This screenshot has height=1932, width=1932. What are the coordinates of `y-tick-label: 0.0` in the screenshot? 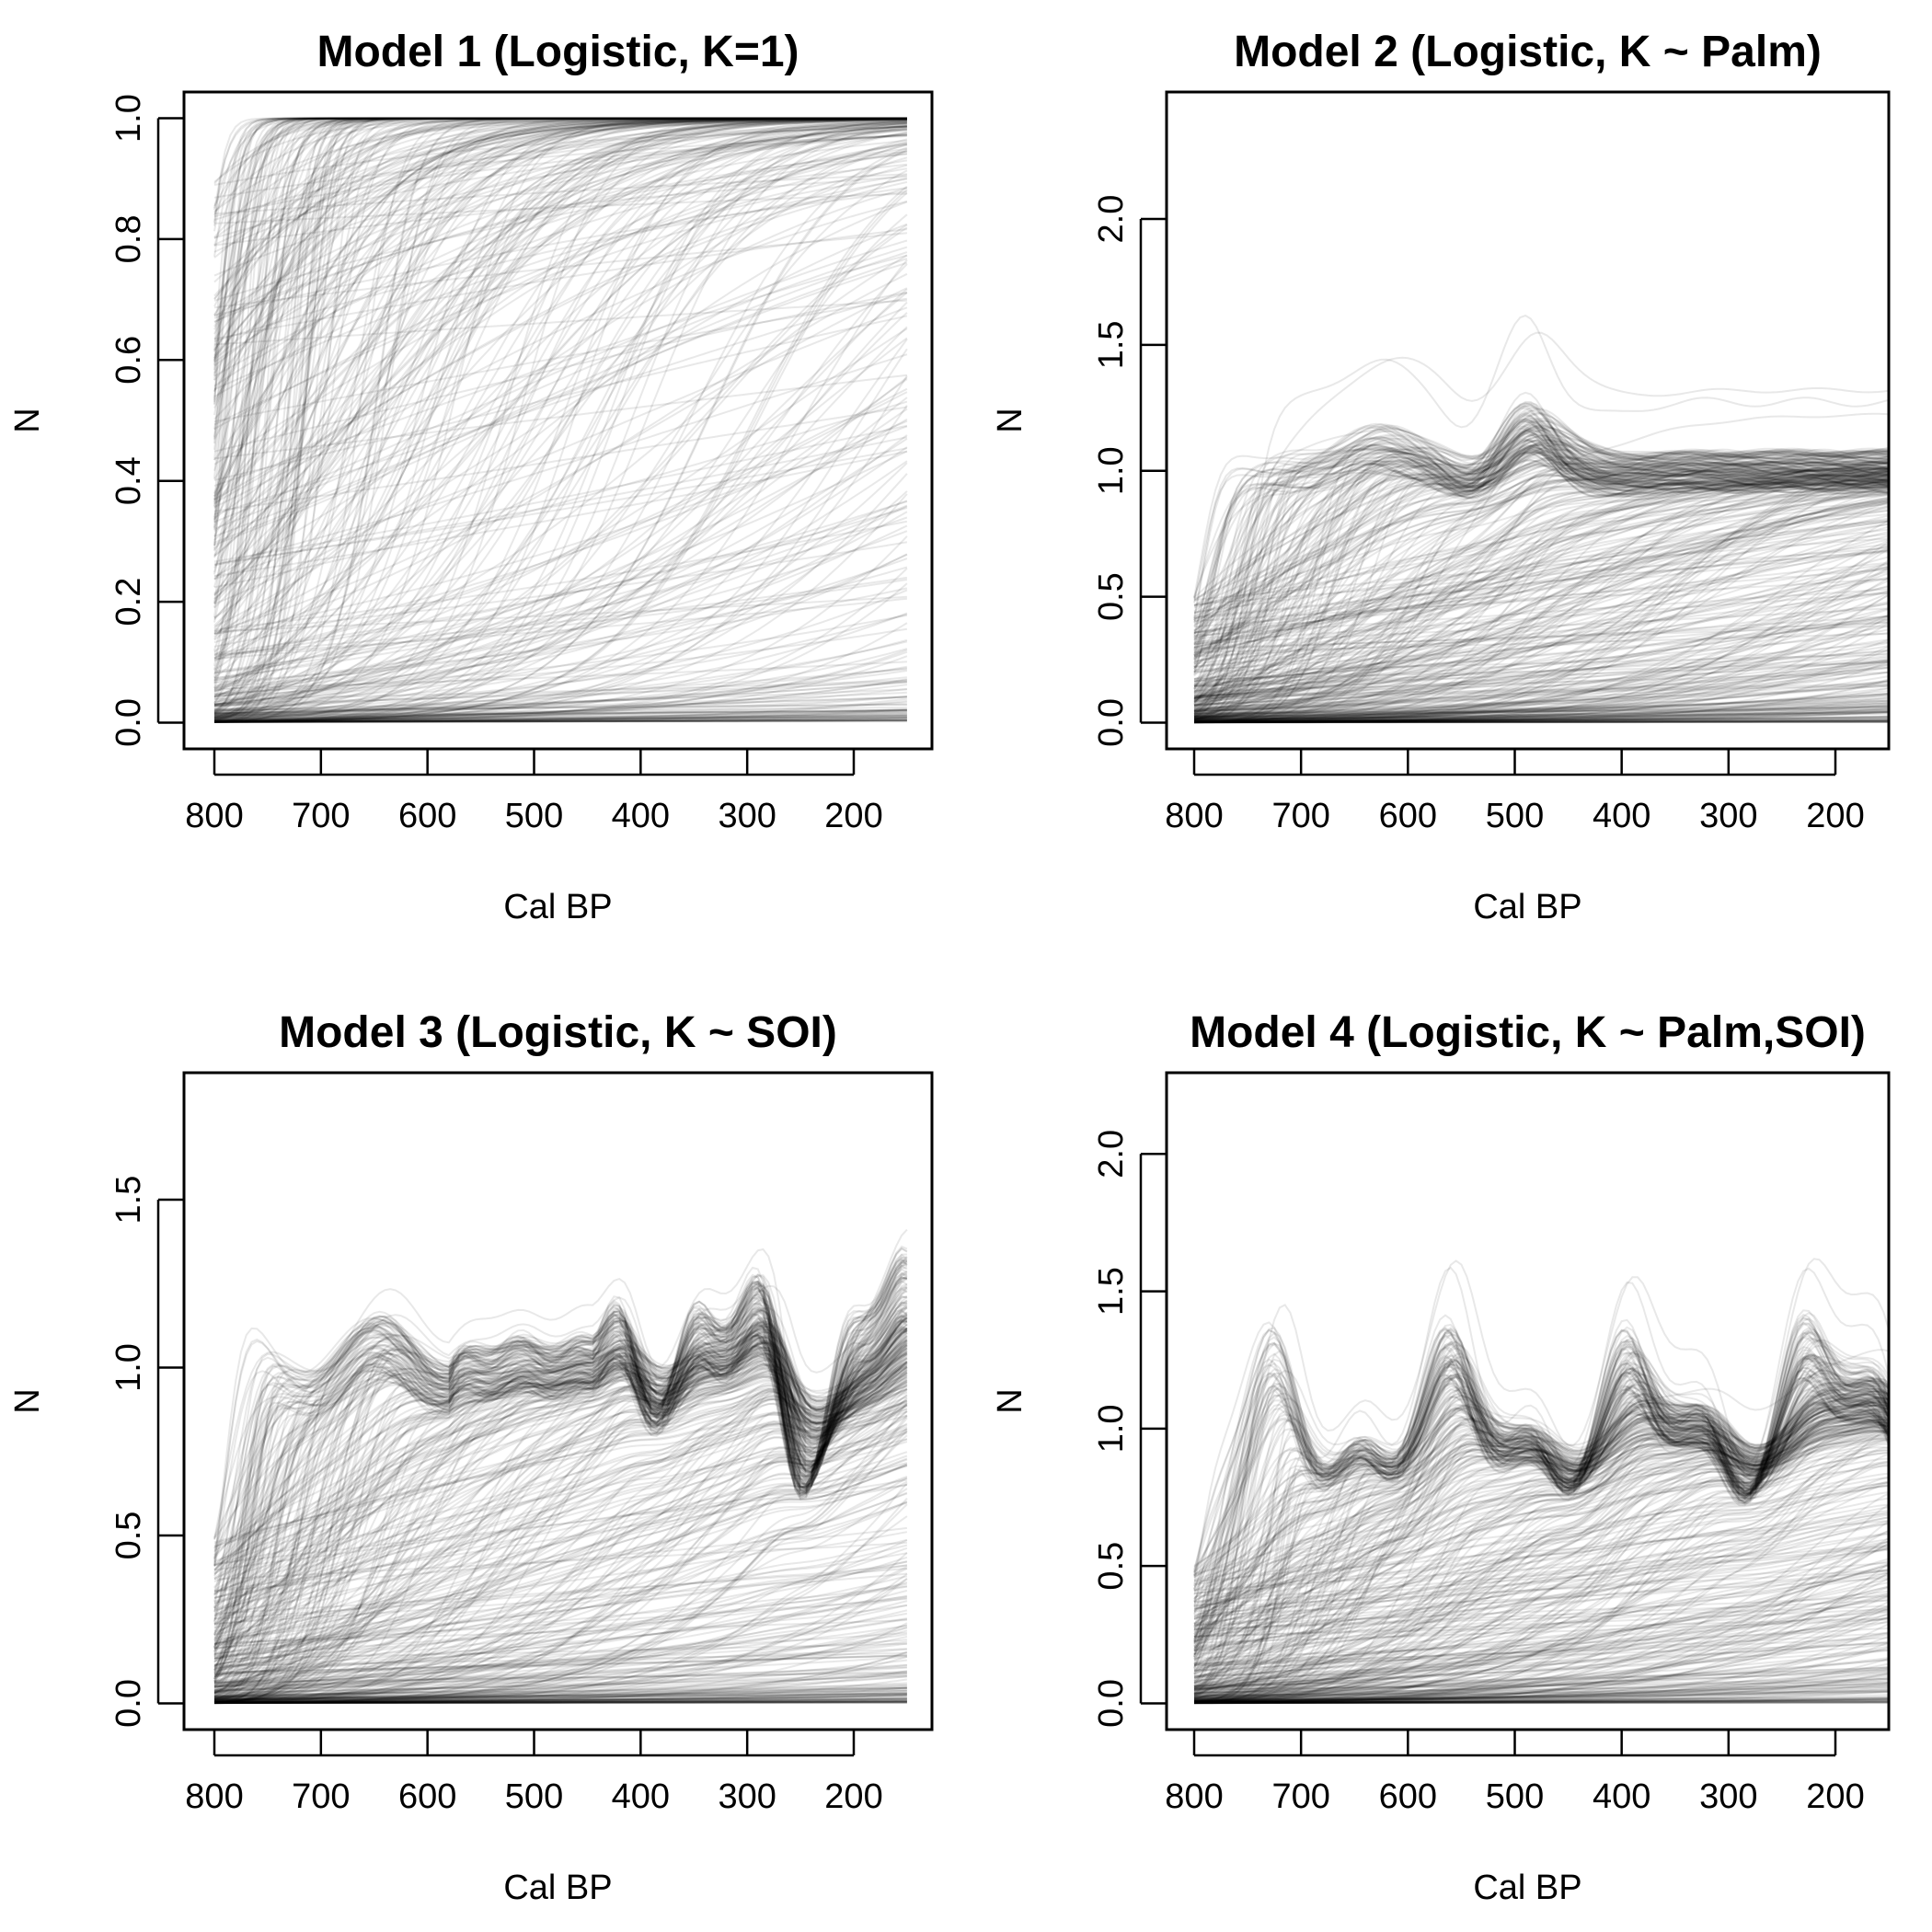 It's located at (1111, 1703).